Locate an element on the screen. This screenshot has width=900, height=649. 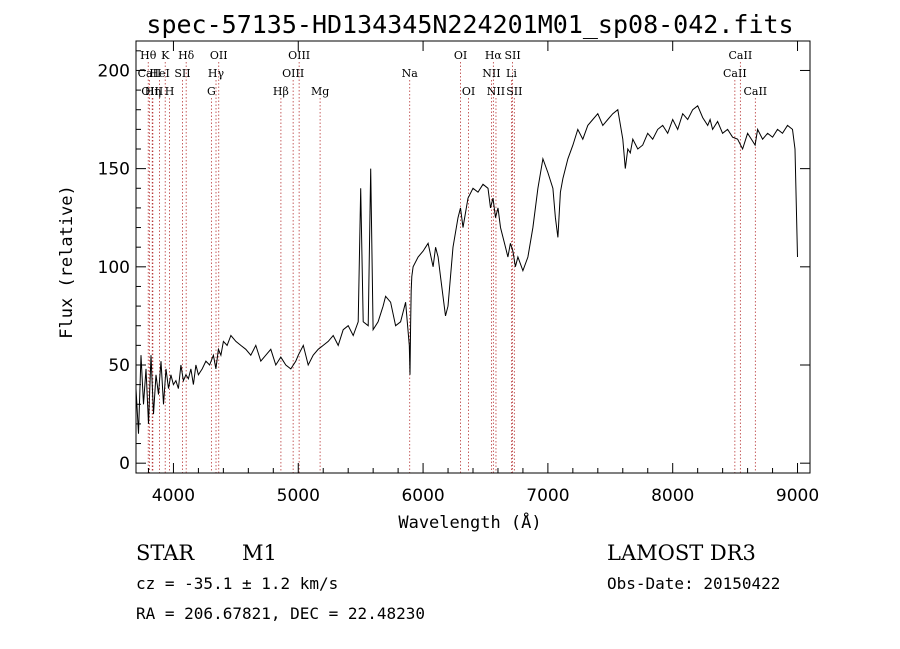
y-tick-label: 100 is located at coordinates (114, 268).